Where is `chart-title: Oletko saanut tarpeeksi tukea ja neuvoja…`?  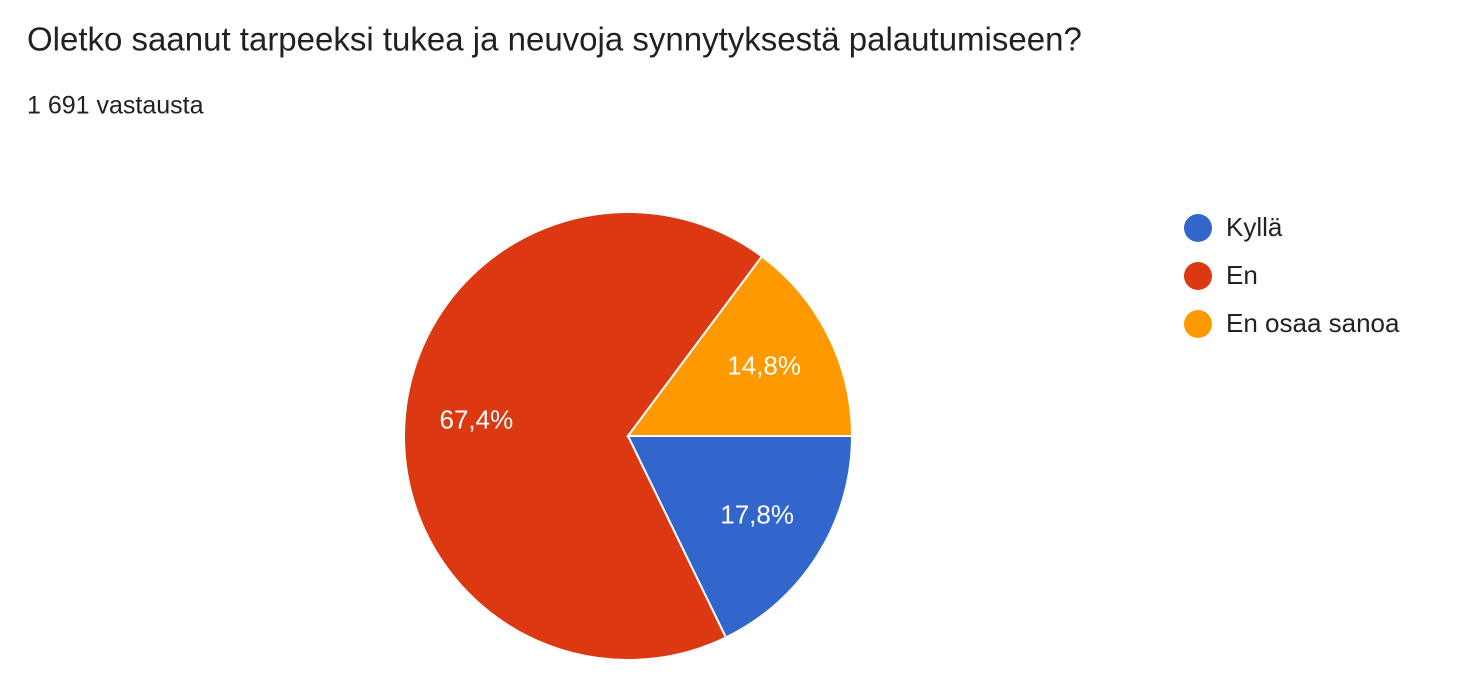 chart-title: Oletko saanut tarpeeksi tukea ja neuvoja… is located at coordinates (554, 39).